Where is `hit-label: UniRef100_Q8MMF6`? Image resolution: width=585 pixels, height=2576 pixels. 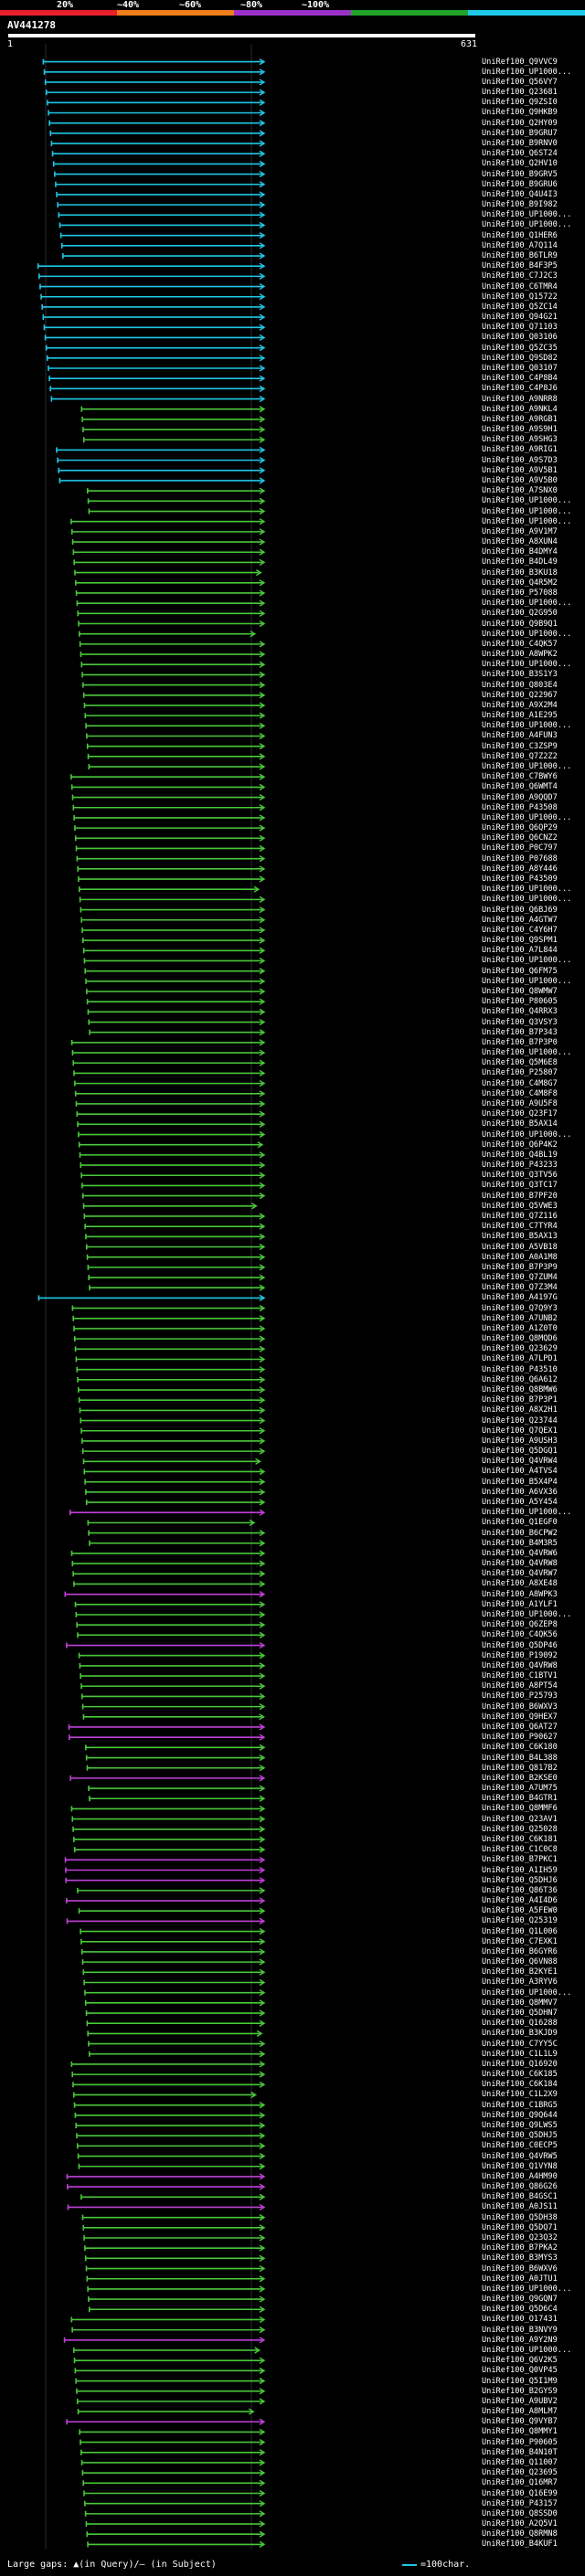
hit-label: UniRef100_Q8MMF6 is located at coordinates (520, 1809).